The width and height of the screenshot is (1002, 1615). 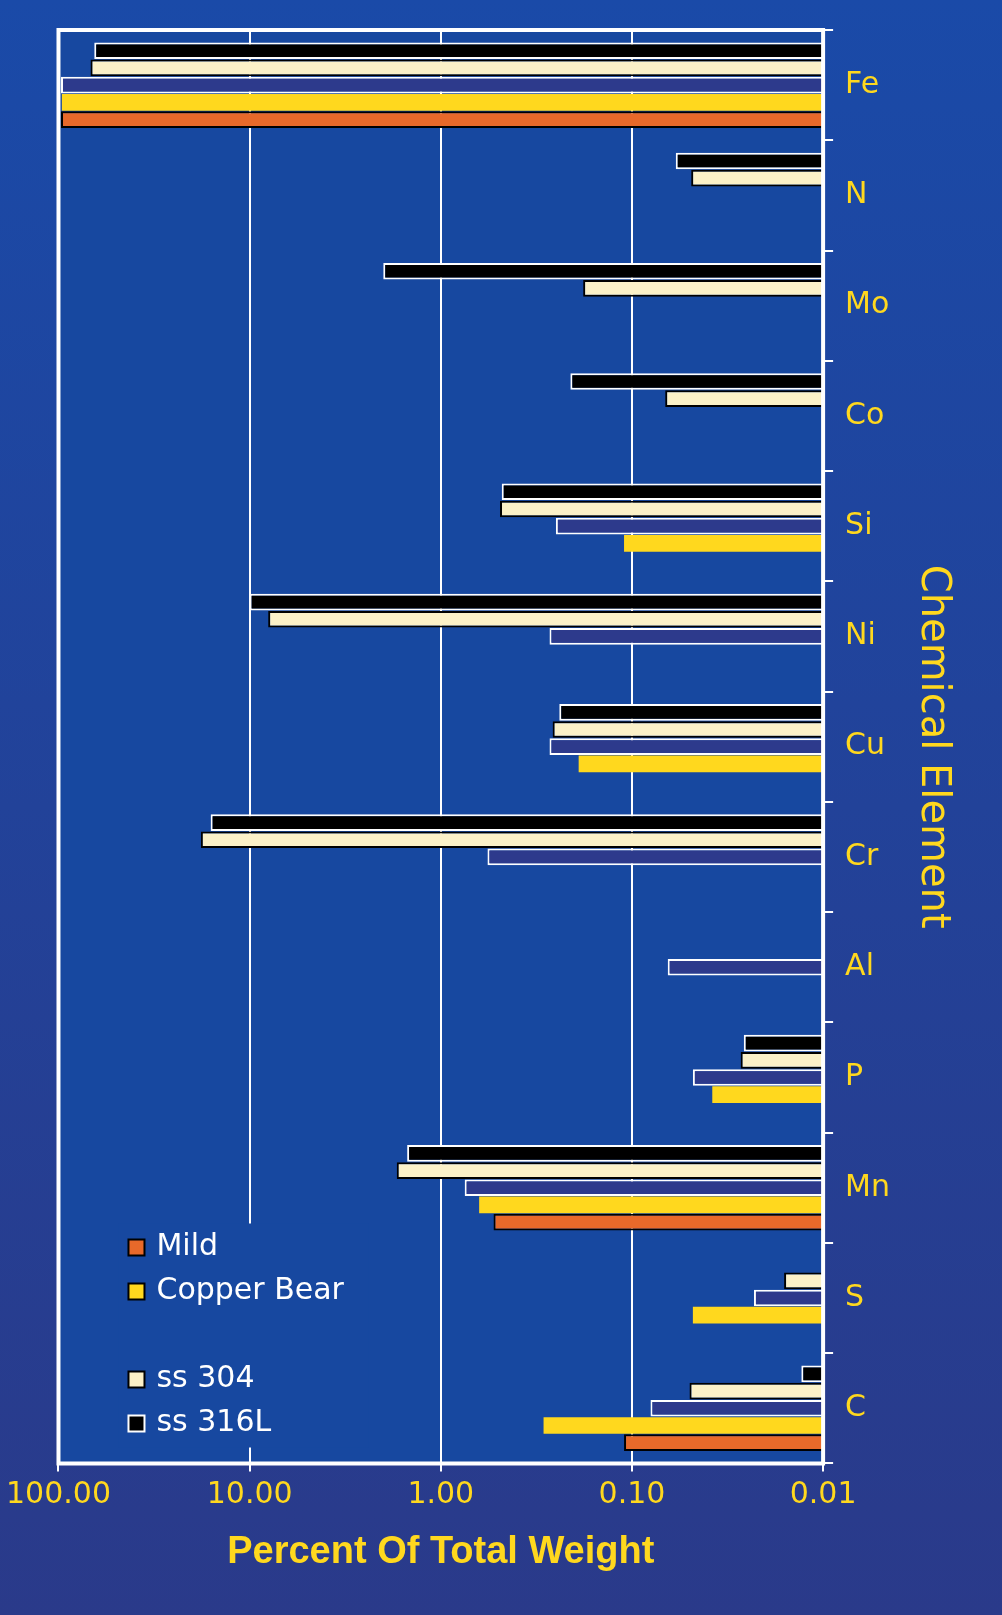 I want to click on y-tick-label: Cr, so click(x=862, y=854).